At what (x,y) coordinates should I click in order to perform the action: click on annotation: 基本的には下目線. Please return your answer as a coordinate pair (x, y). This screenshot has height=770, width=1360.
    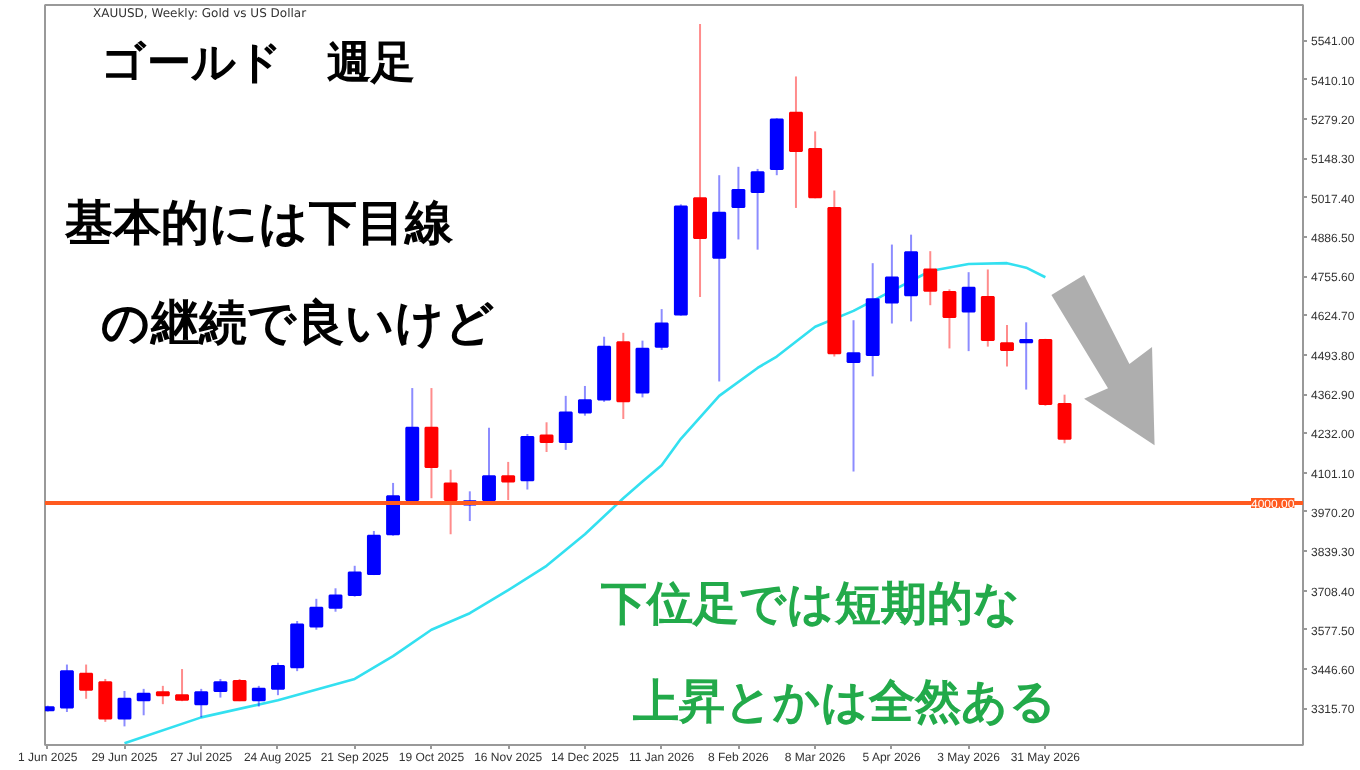
    Looking at the image, I should click on (259, 223).